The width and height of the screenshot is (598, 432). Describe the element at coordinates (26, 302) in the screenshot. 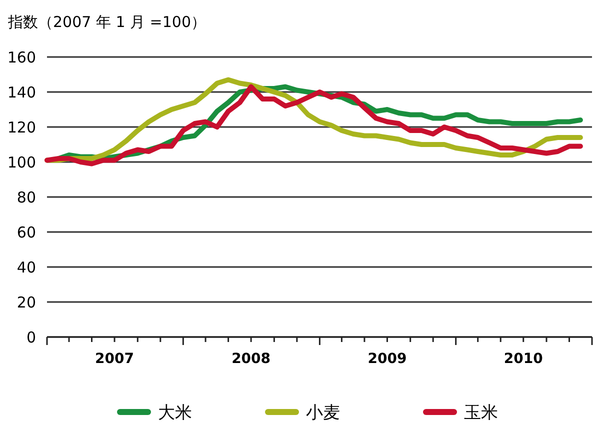

I see `y-tick-label: 20` at that location.